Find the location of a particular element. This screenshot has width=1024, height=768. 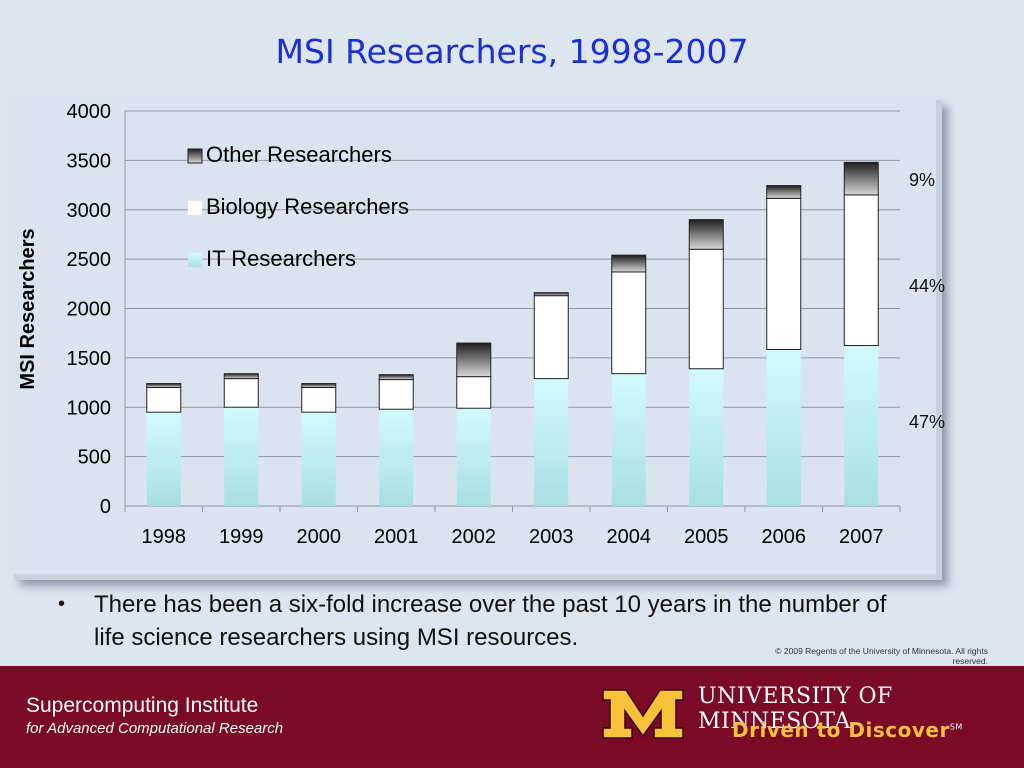

x-tick-label: 2007 is located at coordinates (861, 537).